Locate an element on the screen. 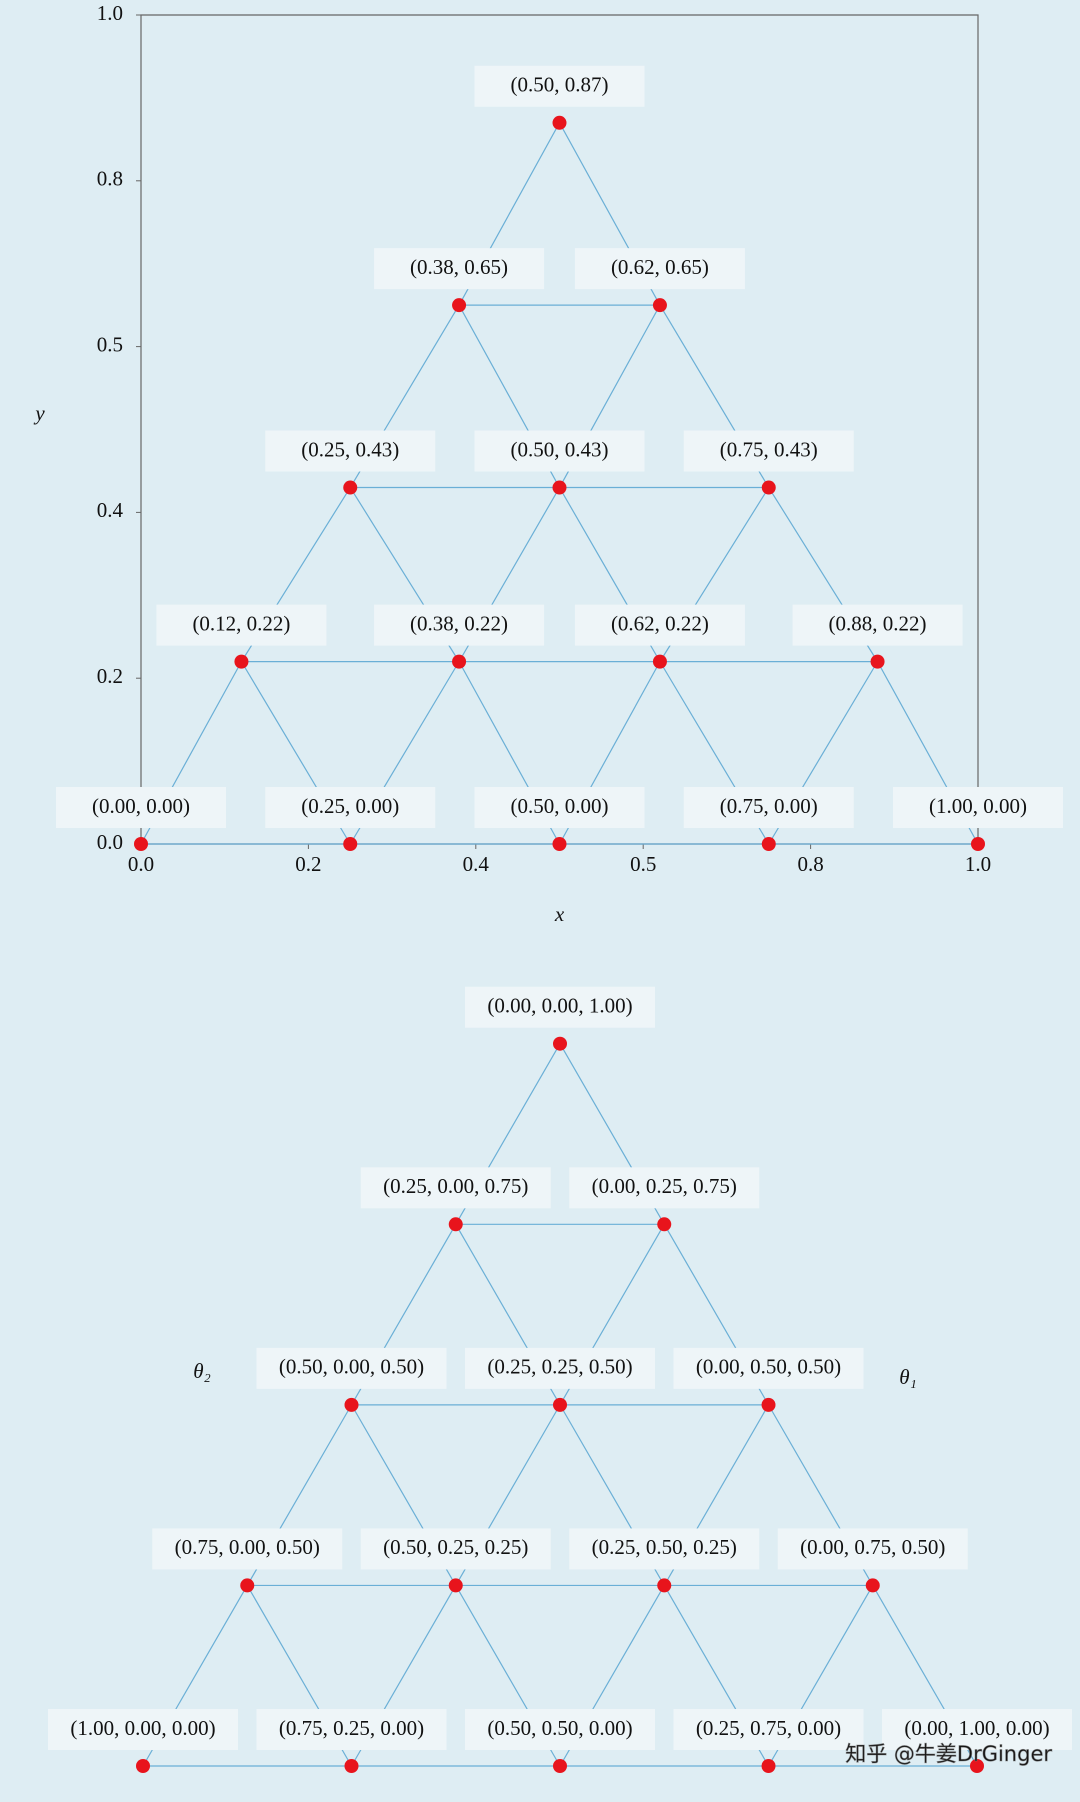 The image size is (1080, 1802). x-axis-label: x is located at coordinates (559, 914).